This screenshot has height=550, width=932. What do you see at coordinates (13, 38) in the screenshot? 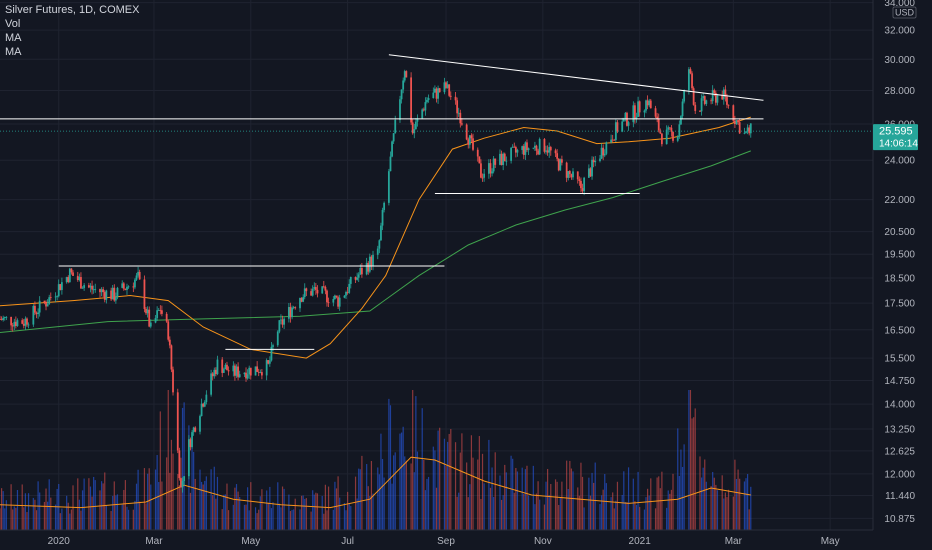
I see `legend-ma-fast: MA` at bounding box center [13, 38].